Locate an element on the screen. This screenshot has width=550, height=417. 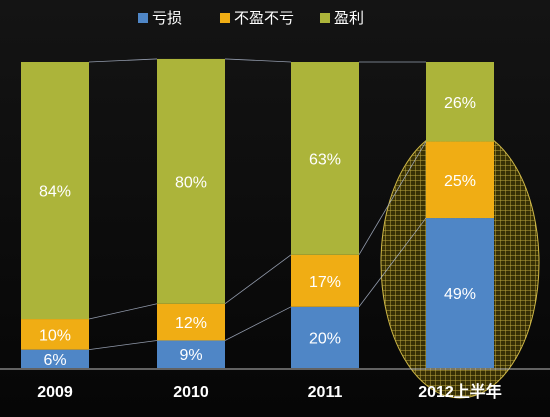
data-label: 17% is located at coordinates (325, 282).